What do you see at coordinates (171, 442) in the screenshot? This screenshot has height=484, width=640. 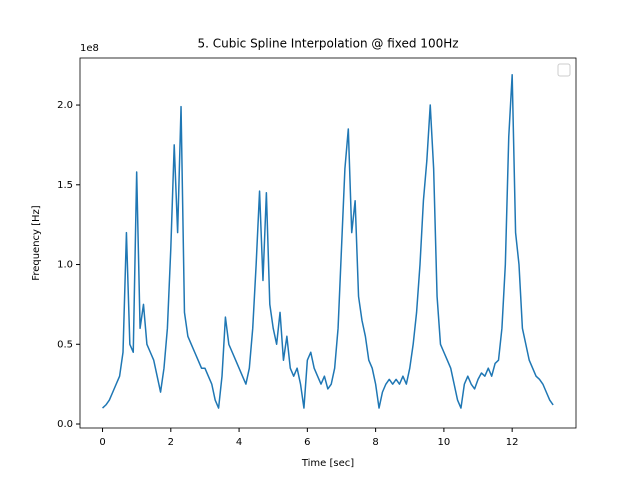 I see `x-tick-label: 2` at bounding box center [171, 442].